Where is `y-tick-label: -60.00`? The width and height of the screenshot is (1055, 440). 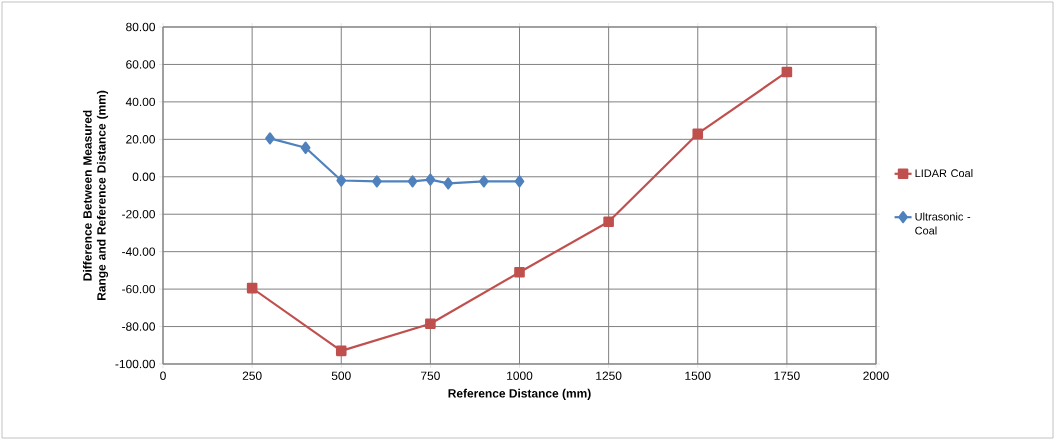 y-tick-label: -60.00 is located at coordinates (139, 289).